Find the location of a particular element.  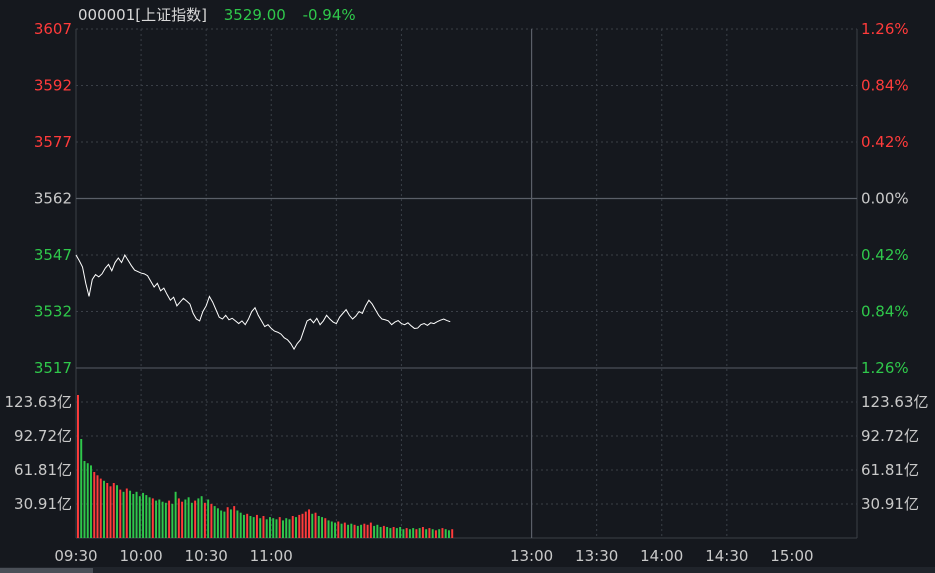

quote-header: 000001[上证指数] 3529.00 -0.94% is located at coordinates (223, 14).